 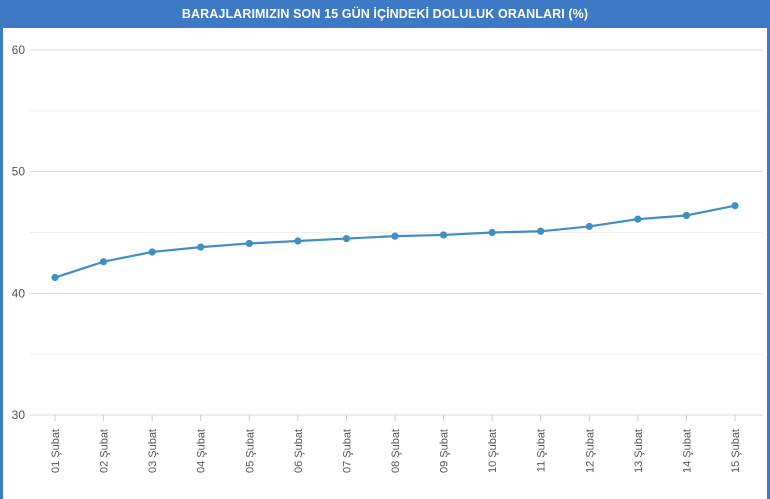 What do you see at coordinates (395, 241) in the screenshot?
I see `series-line` at bounding box center [395, 241].